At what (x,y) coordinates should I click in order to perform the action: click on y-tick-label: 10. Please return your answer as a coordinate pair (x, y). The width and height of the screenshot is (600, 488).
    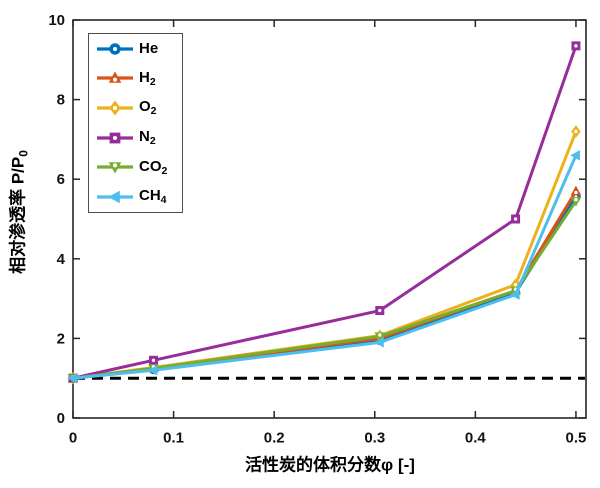
    Looking at the image, I should click on (56, 20).